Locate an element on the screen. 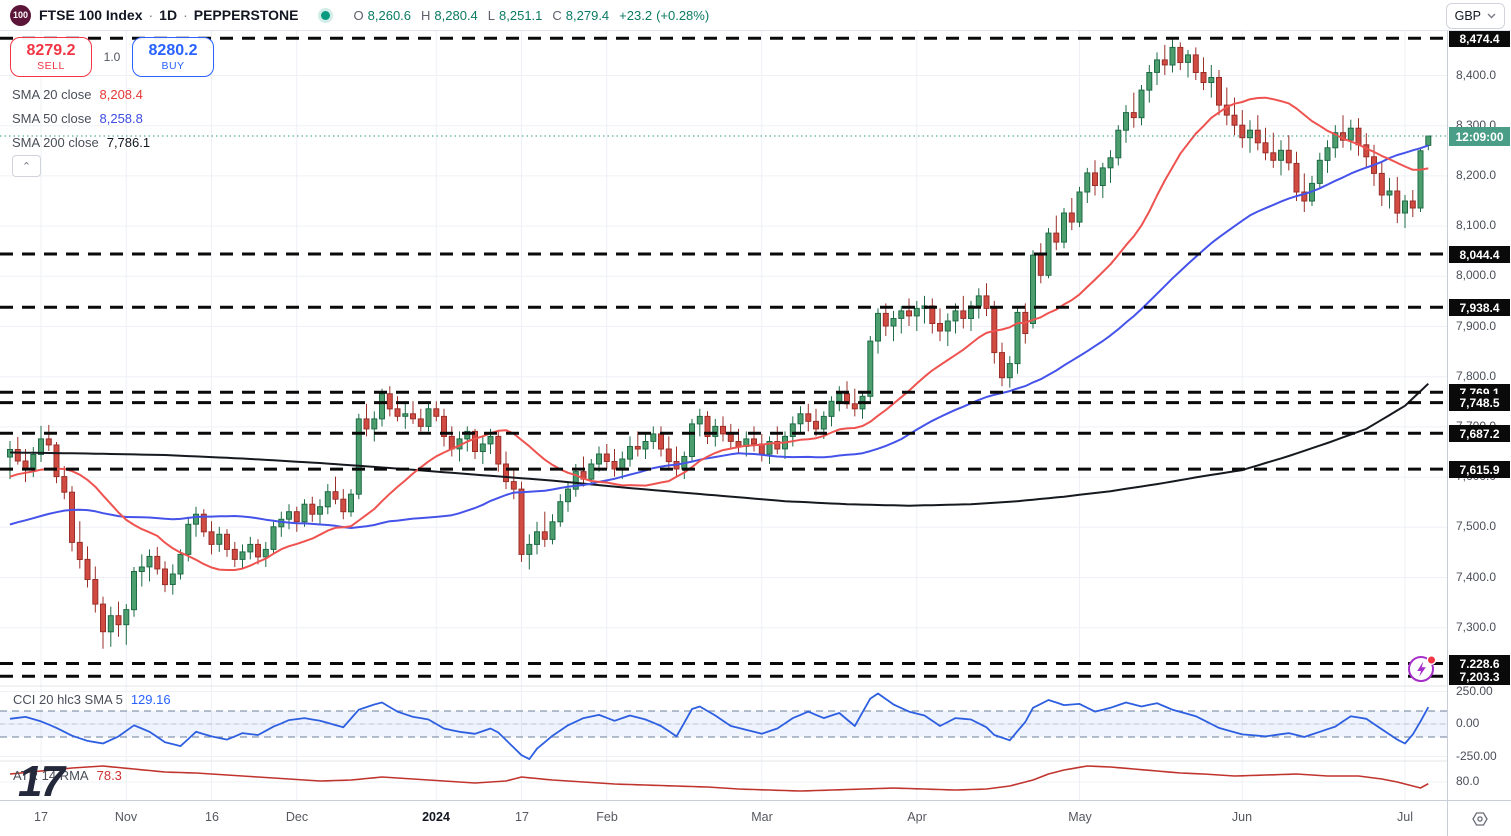  currency-dropdown: GBP is located at coordinates (1475, 16).